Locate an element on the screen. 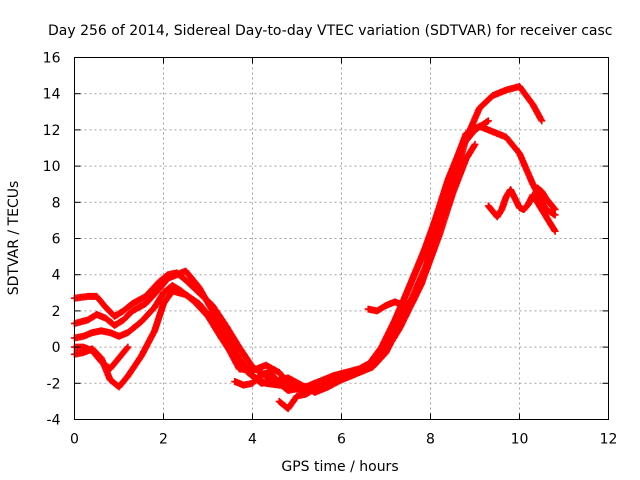 The image size is (640, 480). x-tick-label: 6 is located at coordinates (341, 440).